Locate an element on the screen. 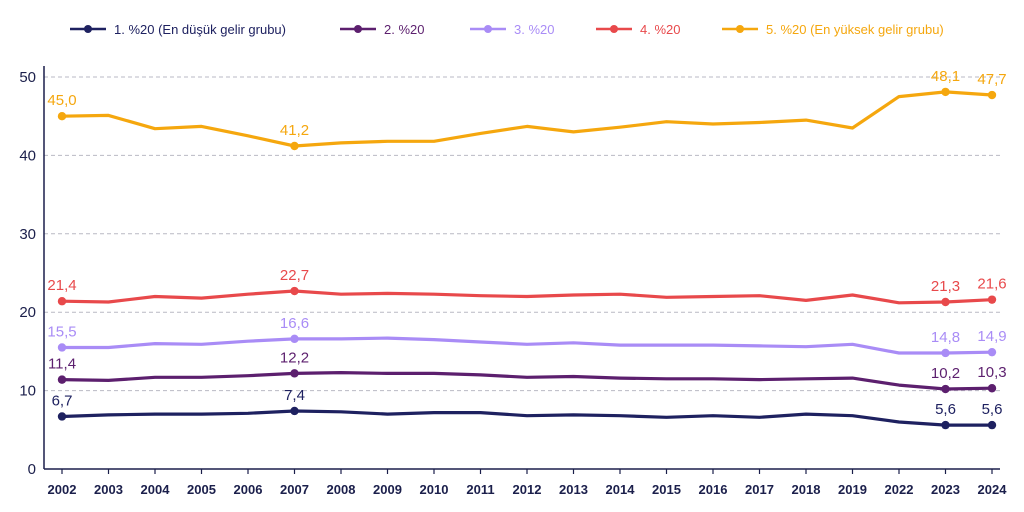 Image resolution: width=1024 pixels, height=512 pixels. x-tick-label: 2016 is located at coordinates (713, 489).